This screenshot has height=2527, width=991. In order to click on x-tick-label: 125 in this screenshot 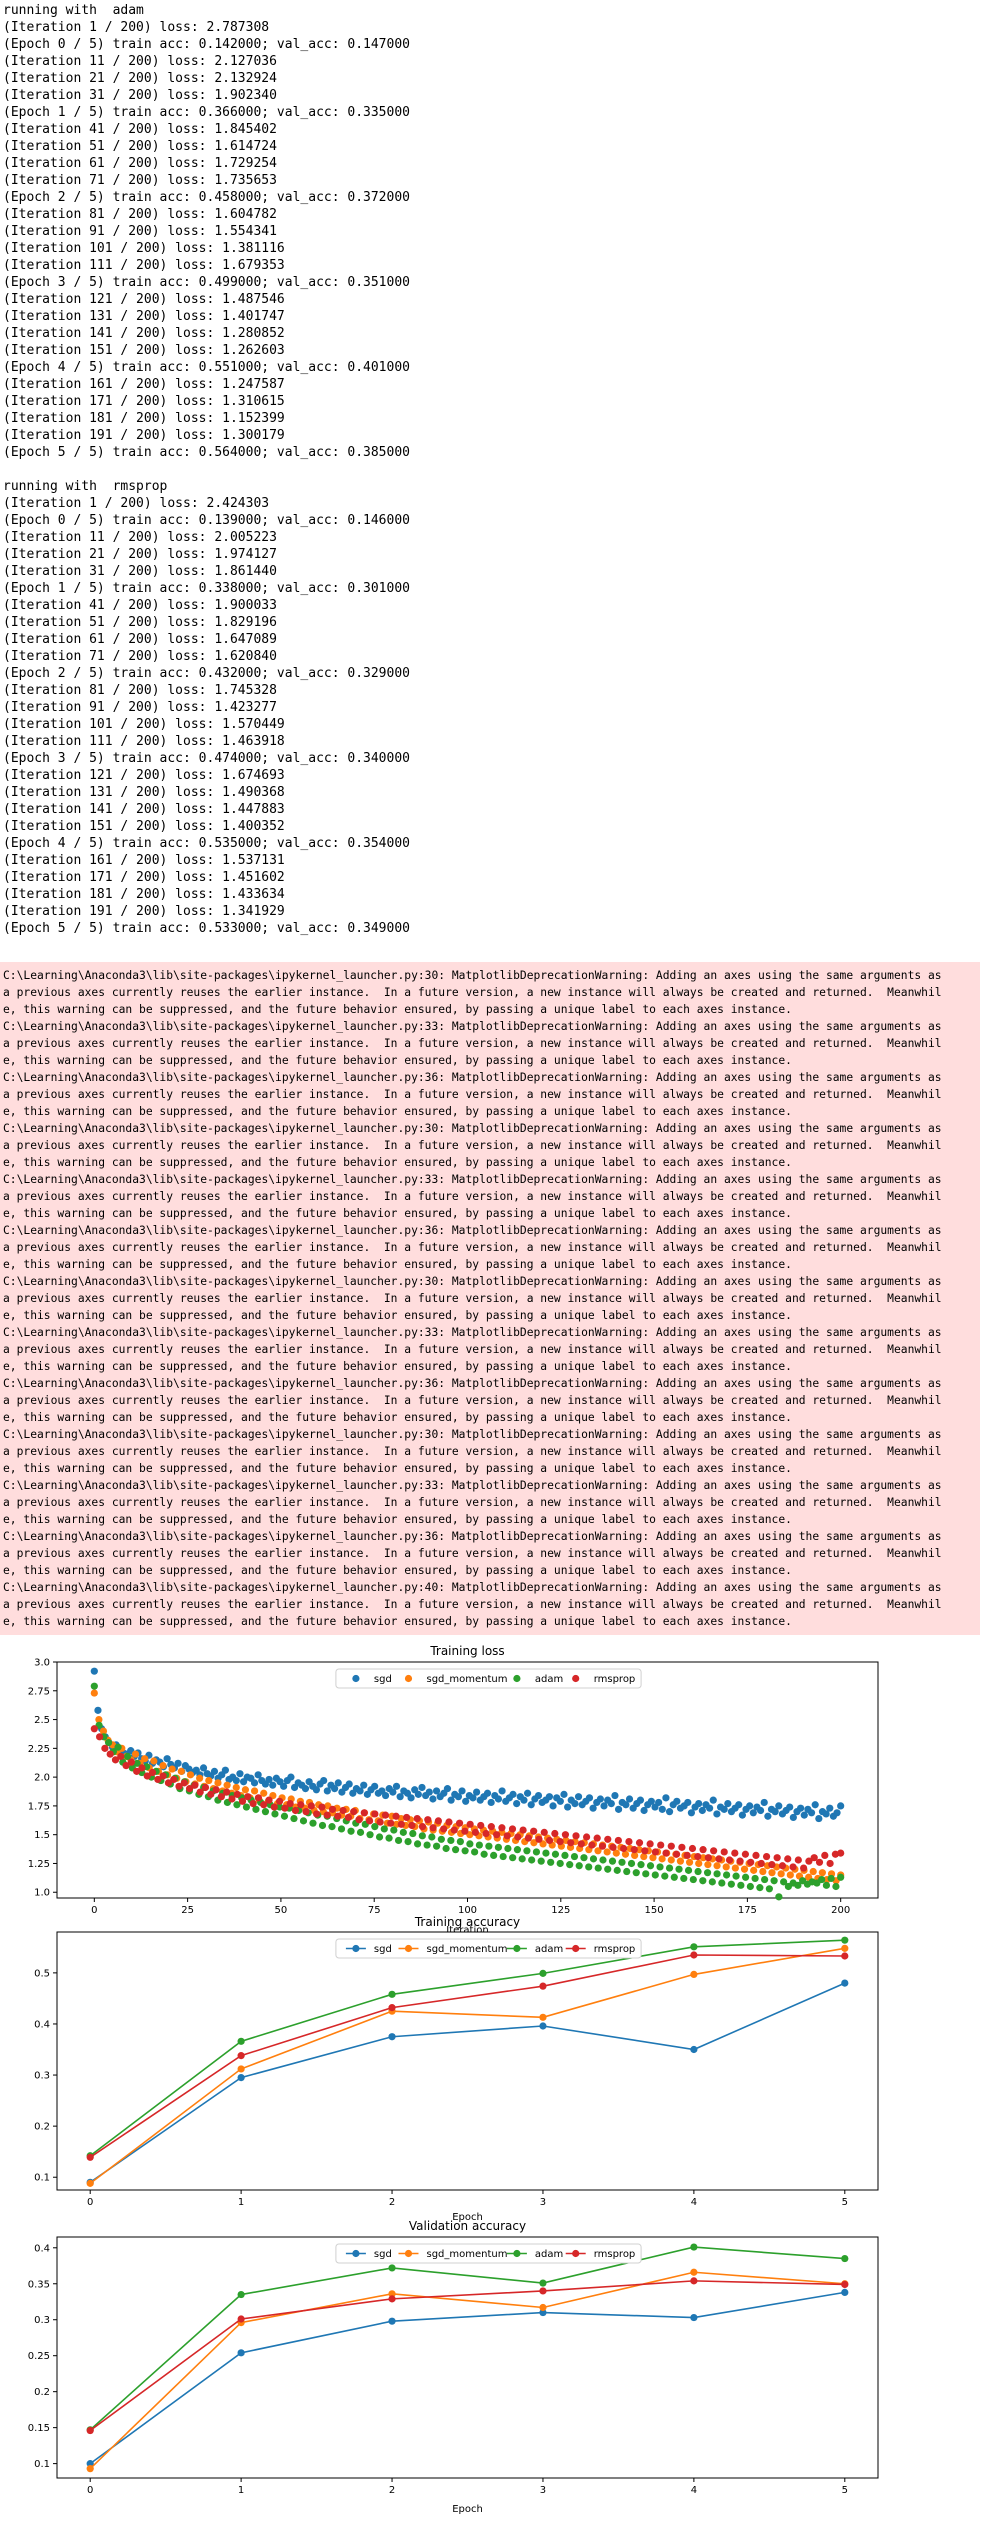, I will do `click(560, 1910)`.